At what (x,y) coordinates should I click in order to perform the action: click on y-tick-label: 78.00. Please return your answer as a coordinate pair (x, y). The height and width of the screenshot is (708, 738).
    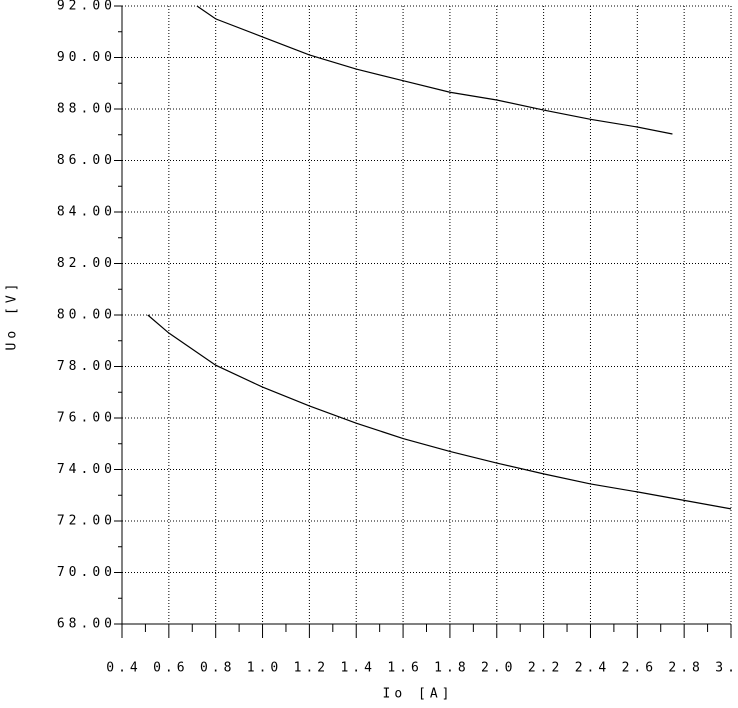
    Looking at the image, I should click on (86, 366).